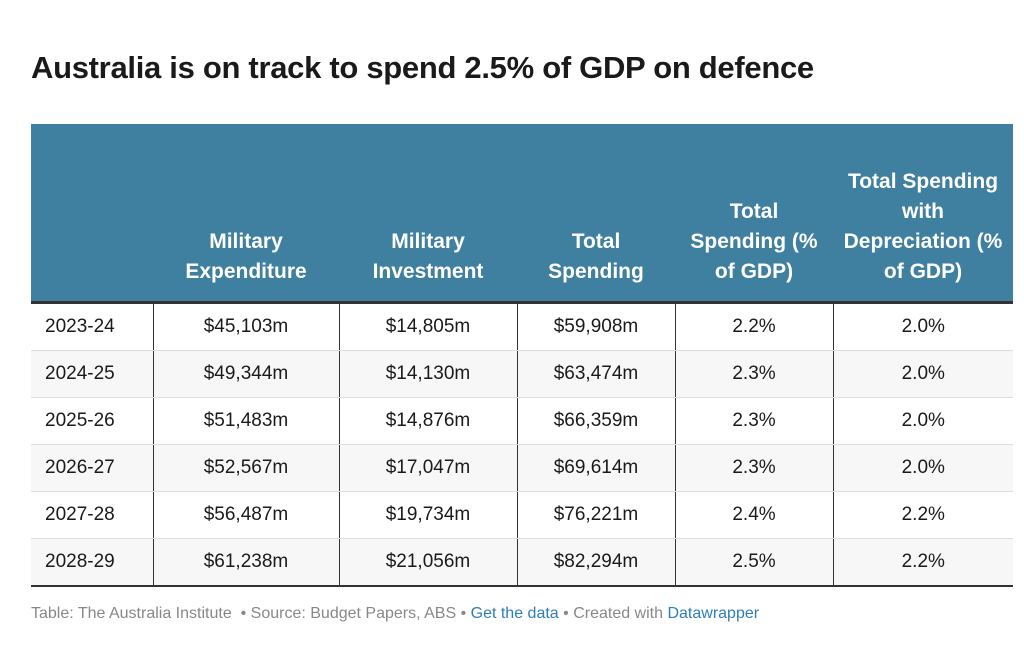 Image resolution: width=1024 pixels, height=665 pixels. Describe the element at coordinates (514, 613) in the screenshot. I see `get-data-link: Get the data` at that location.